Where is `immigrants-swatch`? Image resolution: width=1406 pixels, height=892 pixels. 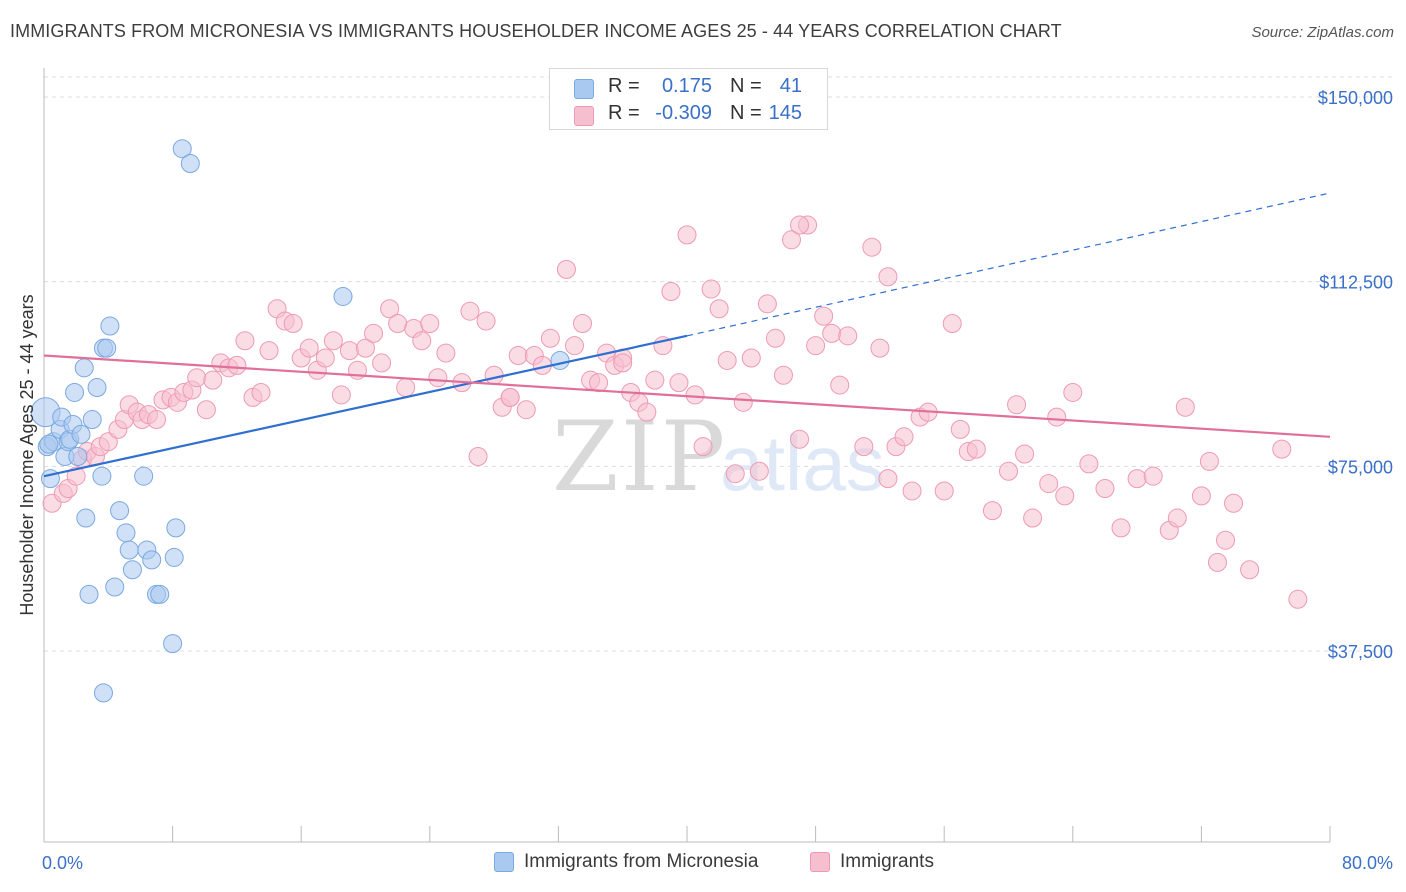 immigrants-swatch is located at coordinates (584, 116).